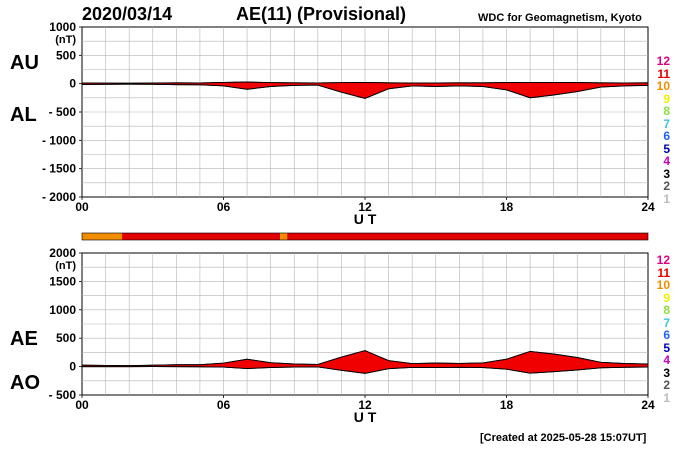  Describe the element at coordinates (365, 358) in the screenshot. I see `series-line-ae` at that location.